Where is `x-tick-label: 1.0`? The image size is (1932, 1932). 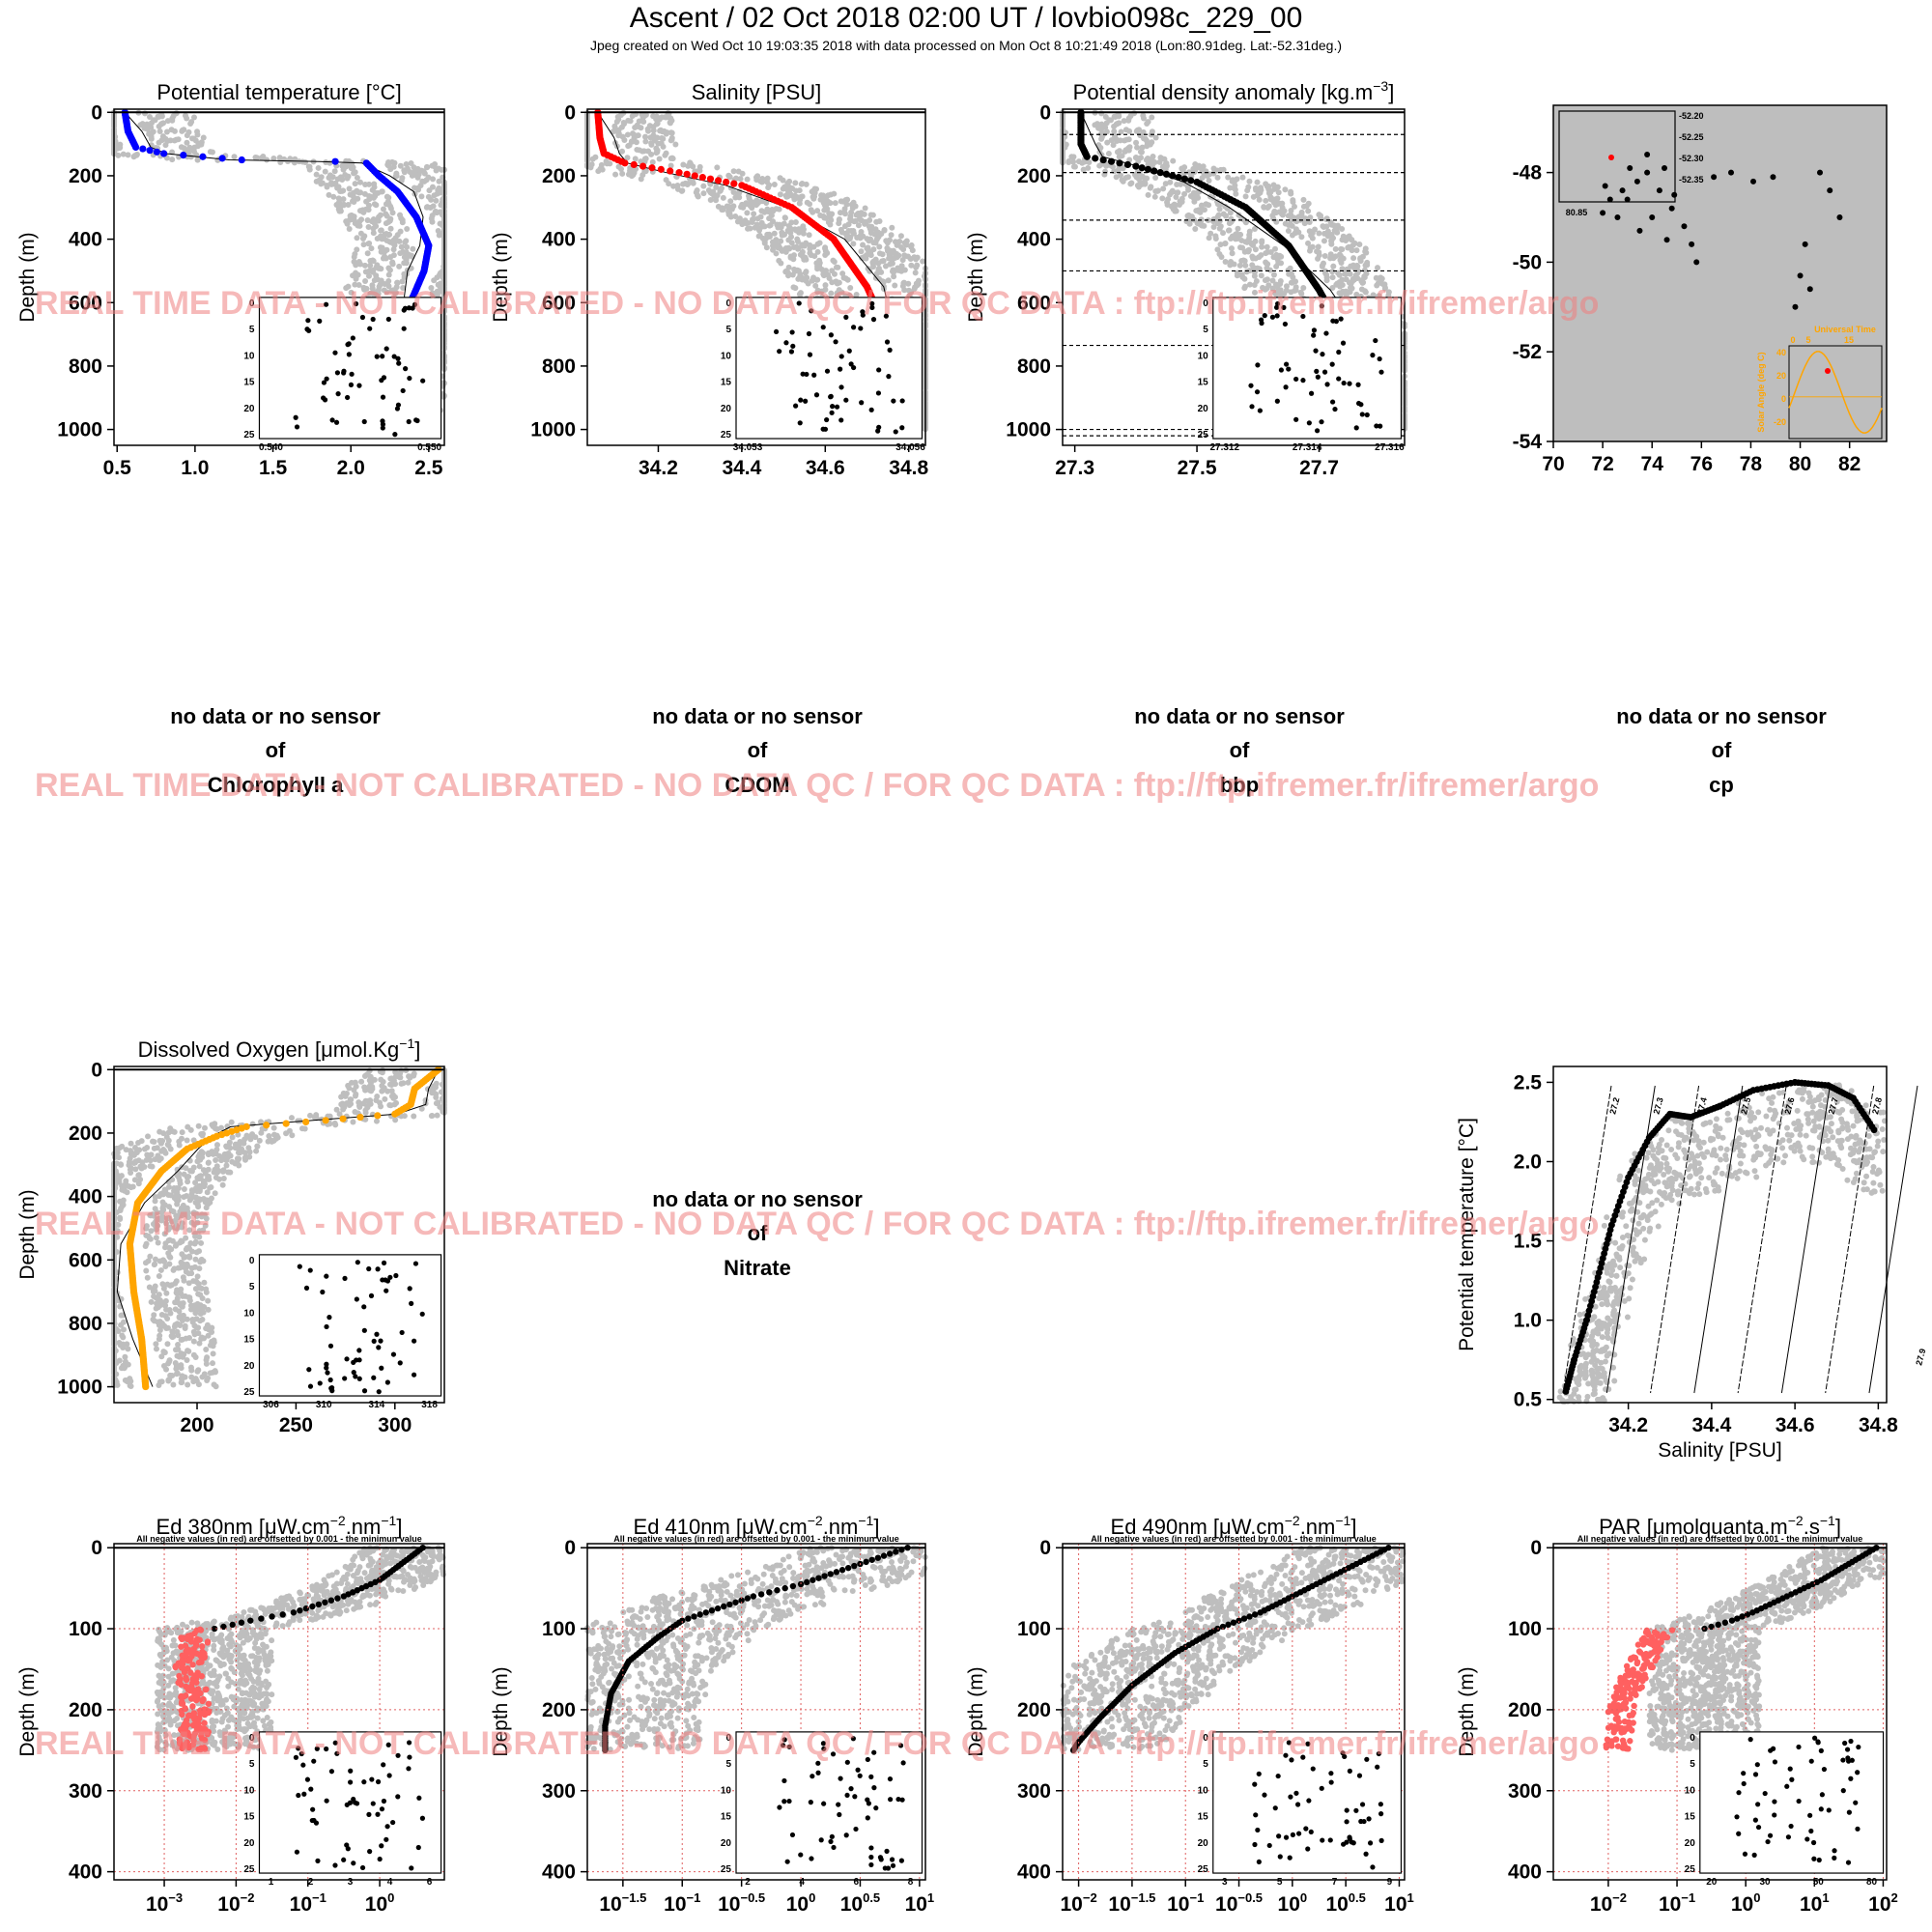 x-tick-label: 1.0 is located at coordinates (195, 468).